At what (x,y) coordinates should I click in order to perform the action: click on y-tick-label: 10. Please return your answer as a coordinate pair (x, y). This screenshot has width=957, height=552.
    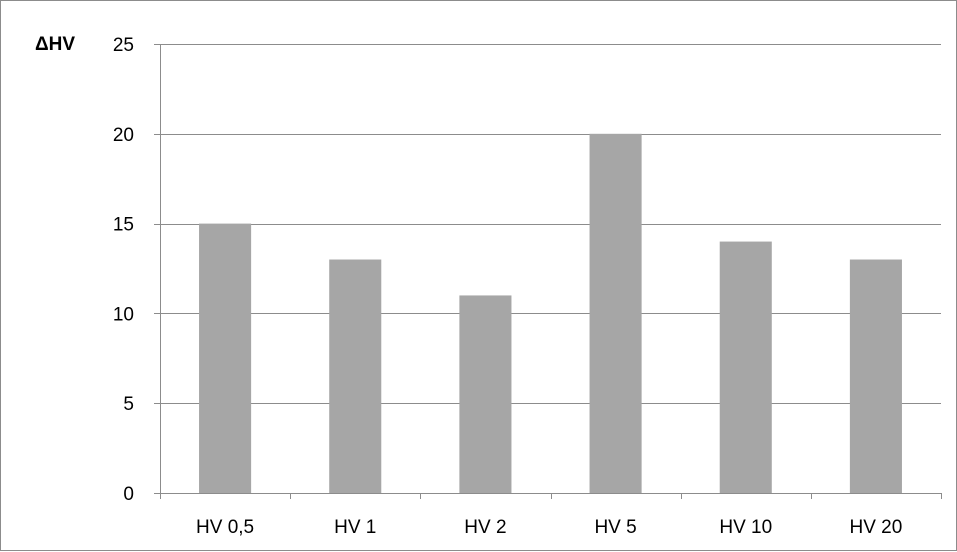
    Looking at the image, I should click on (123, 314).